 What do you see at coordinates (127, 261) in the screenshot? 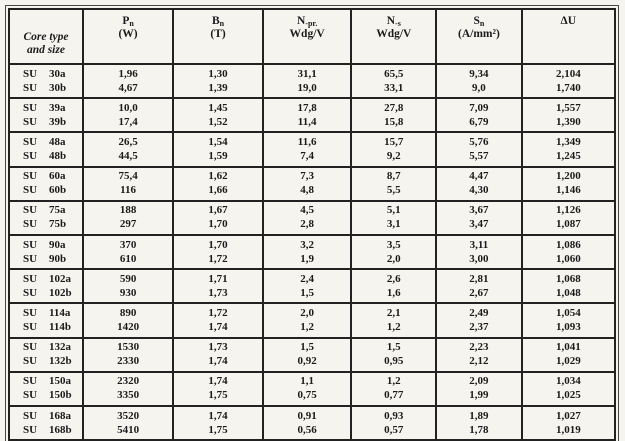
I see `pn-value-cell: 610` at bounding box center [127, 261].